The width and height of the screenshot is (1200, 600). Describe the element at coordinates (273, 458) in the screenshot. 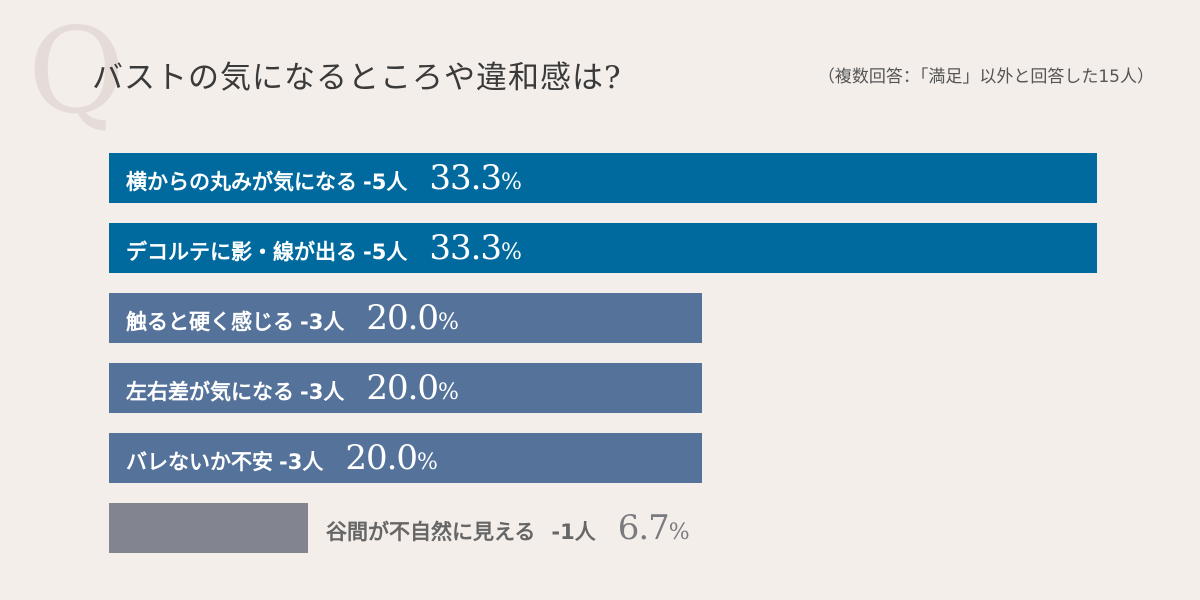

I see `bar-label: バレないか不安 -3人 20.0%` at that location.